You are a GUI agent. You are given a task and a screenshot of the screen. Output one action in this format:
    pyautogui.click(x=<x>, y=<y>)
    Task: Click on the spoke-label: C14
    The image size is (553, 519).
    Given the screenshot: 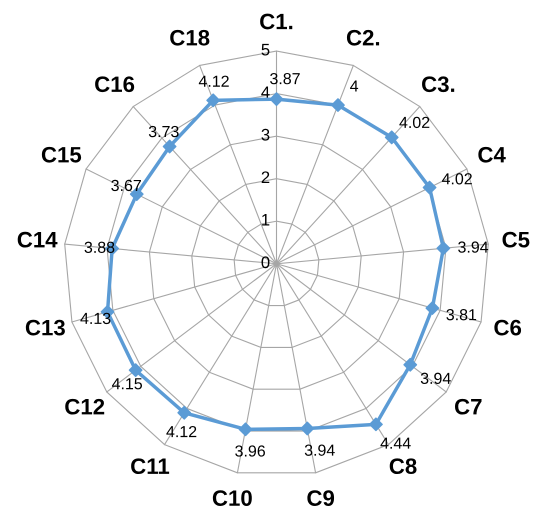 What is the action you would take?
    pyautogui.click(x=38, y=240)
    